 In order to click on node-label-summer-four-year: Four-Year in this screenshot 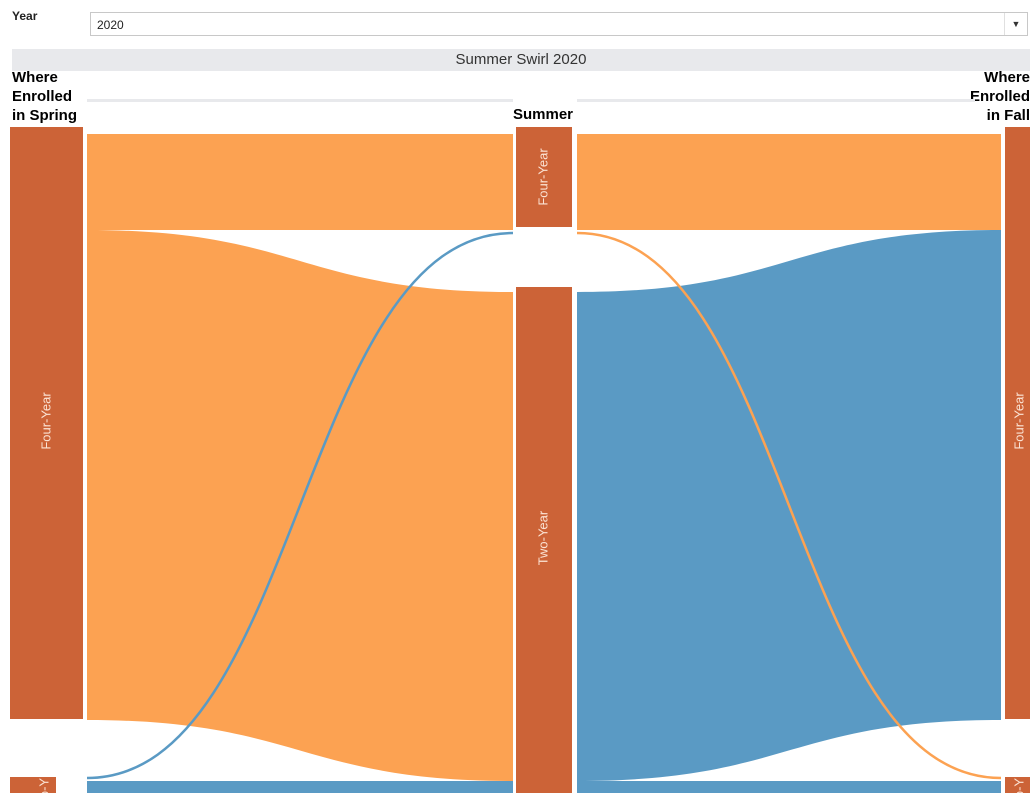, I will do `click(542, 177)`.